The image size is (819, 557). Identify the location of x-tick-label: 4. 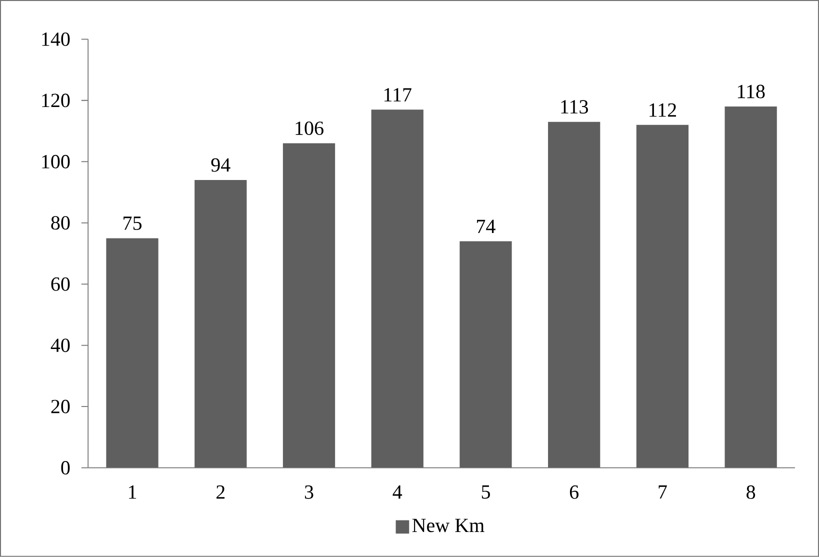
(397, 492).